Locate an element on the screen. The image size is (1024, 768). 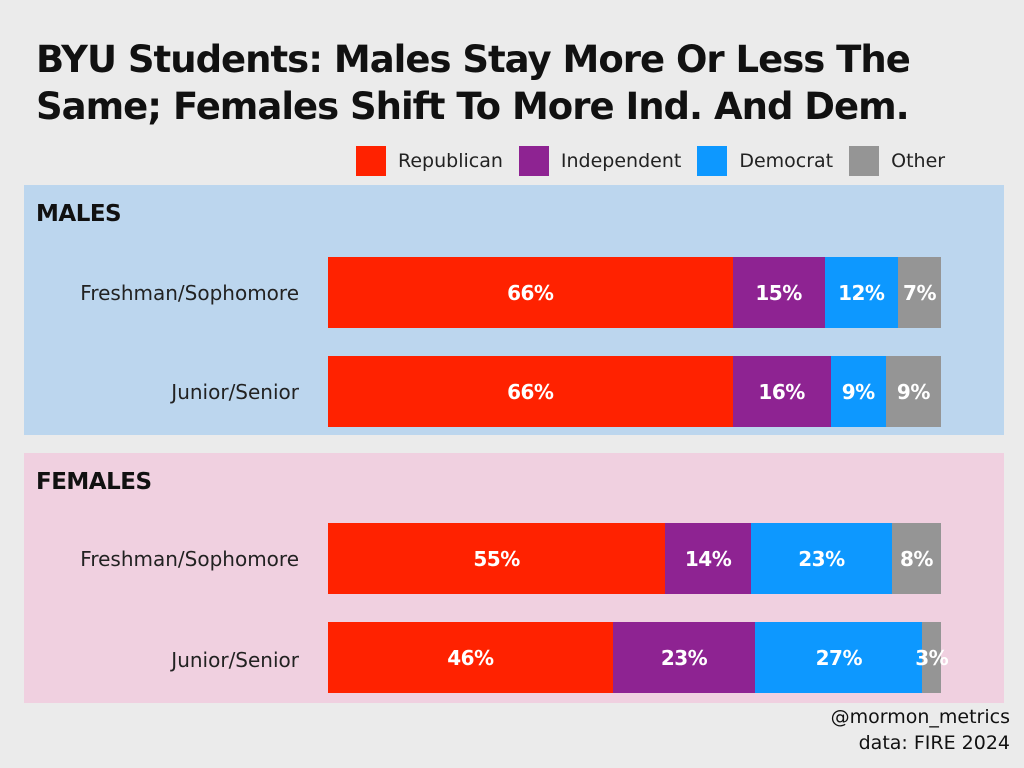
data-label: 3% is located at coordinates (932, 657).